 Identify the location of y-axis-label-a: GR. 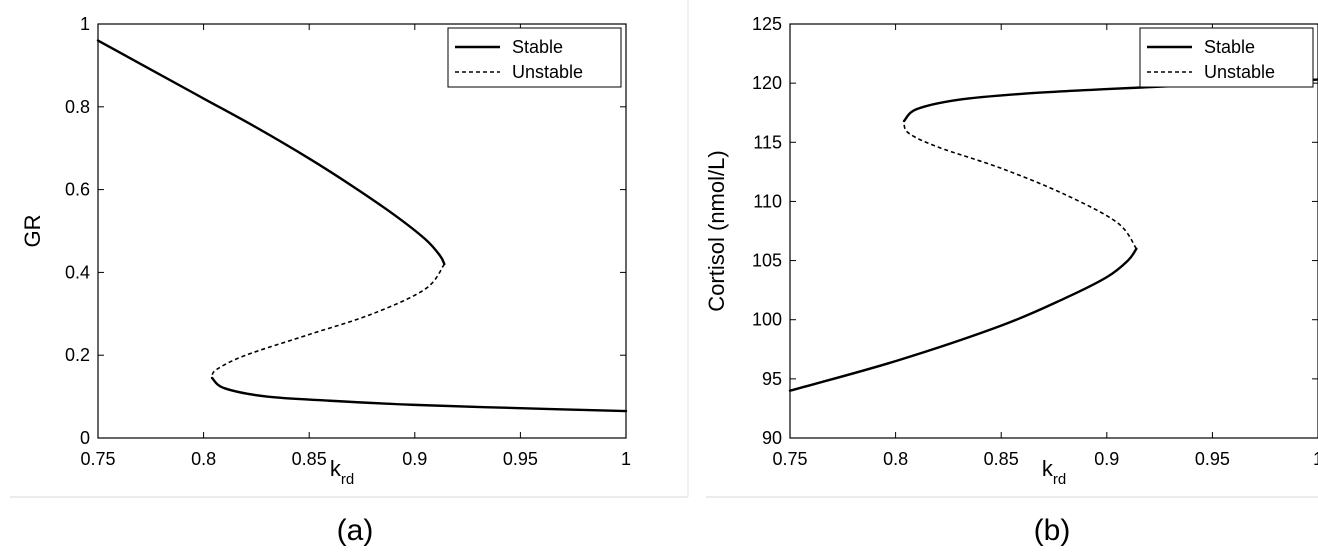
(32, 231).